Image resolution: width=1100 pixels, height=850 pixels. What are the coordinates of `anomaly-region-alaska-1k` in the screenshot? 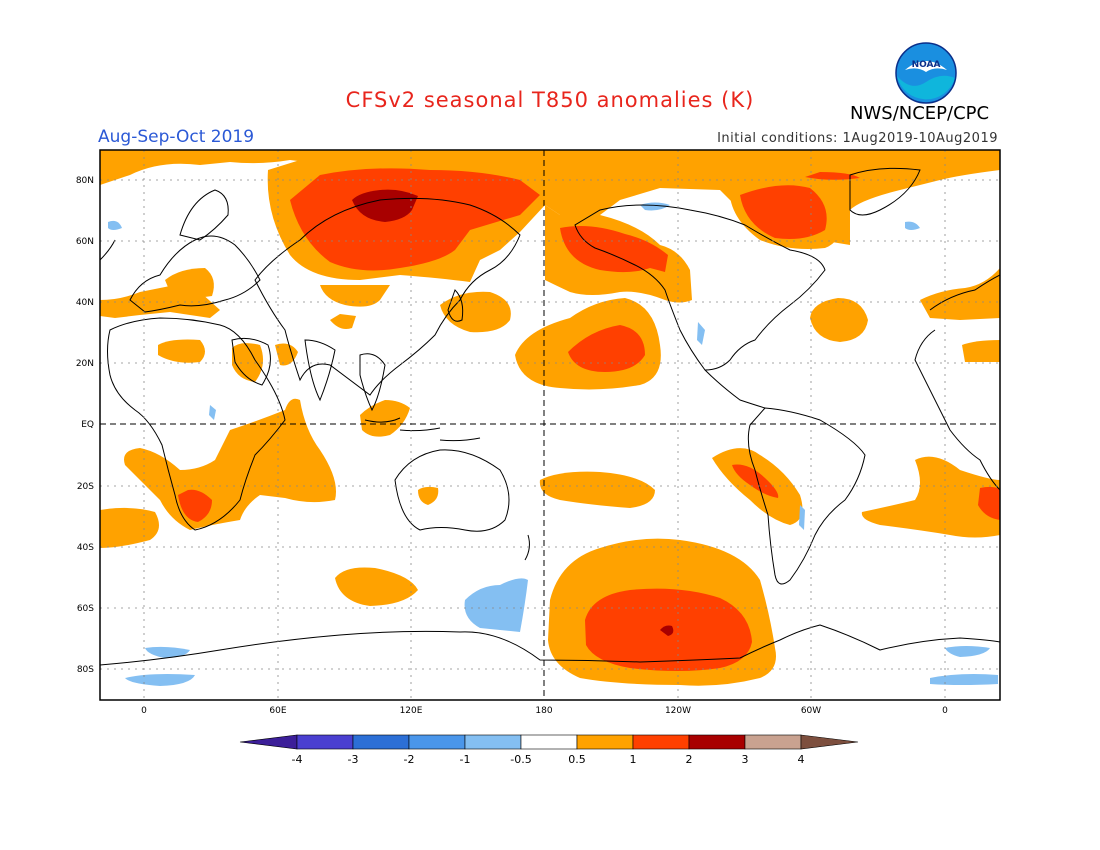 It's located at (614, 249).